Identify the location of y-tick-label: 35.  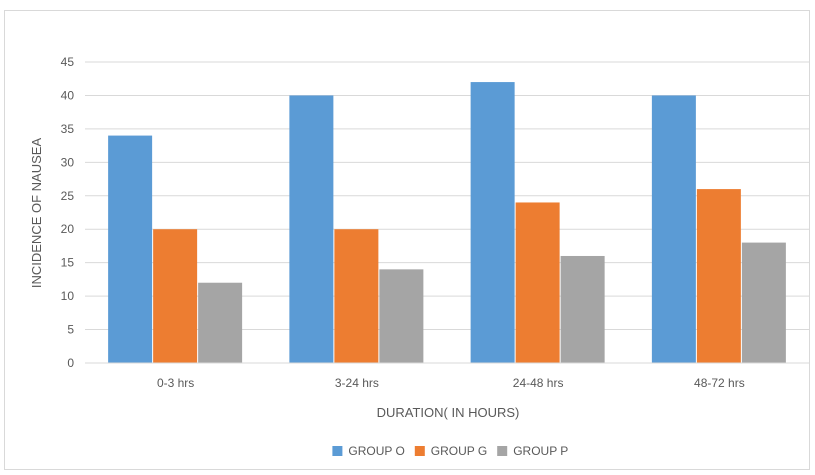
(68, 129).